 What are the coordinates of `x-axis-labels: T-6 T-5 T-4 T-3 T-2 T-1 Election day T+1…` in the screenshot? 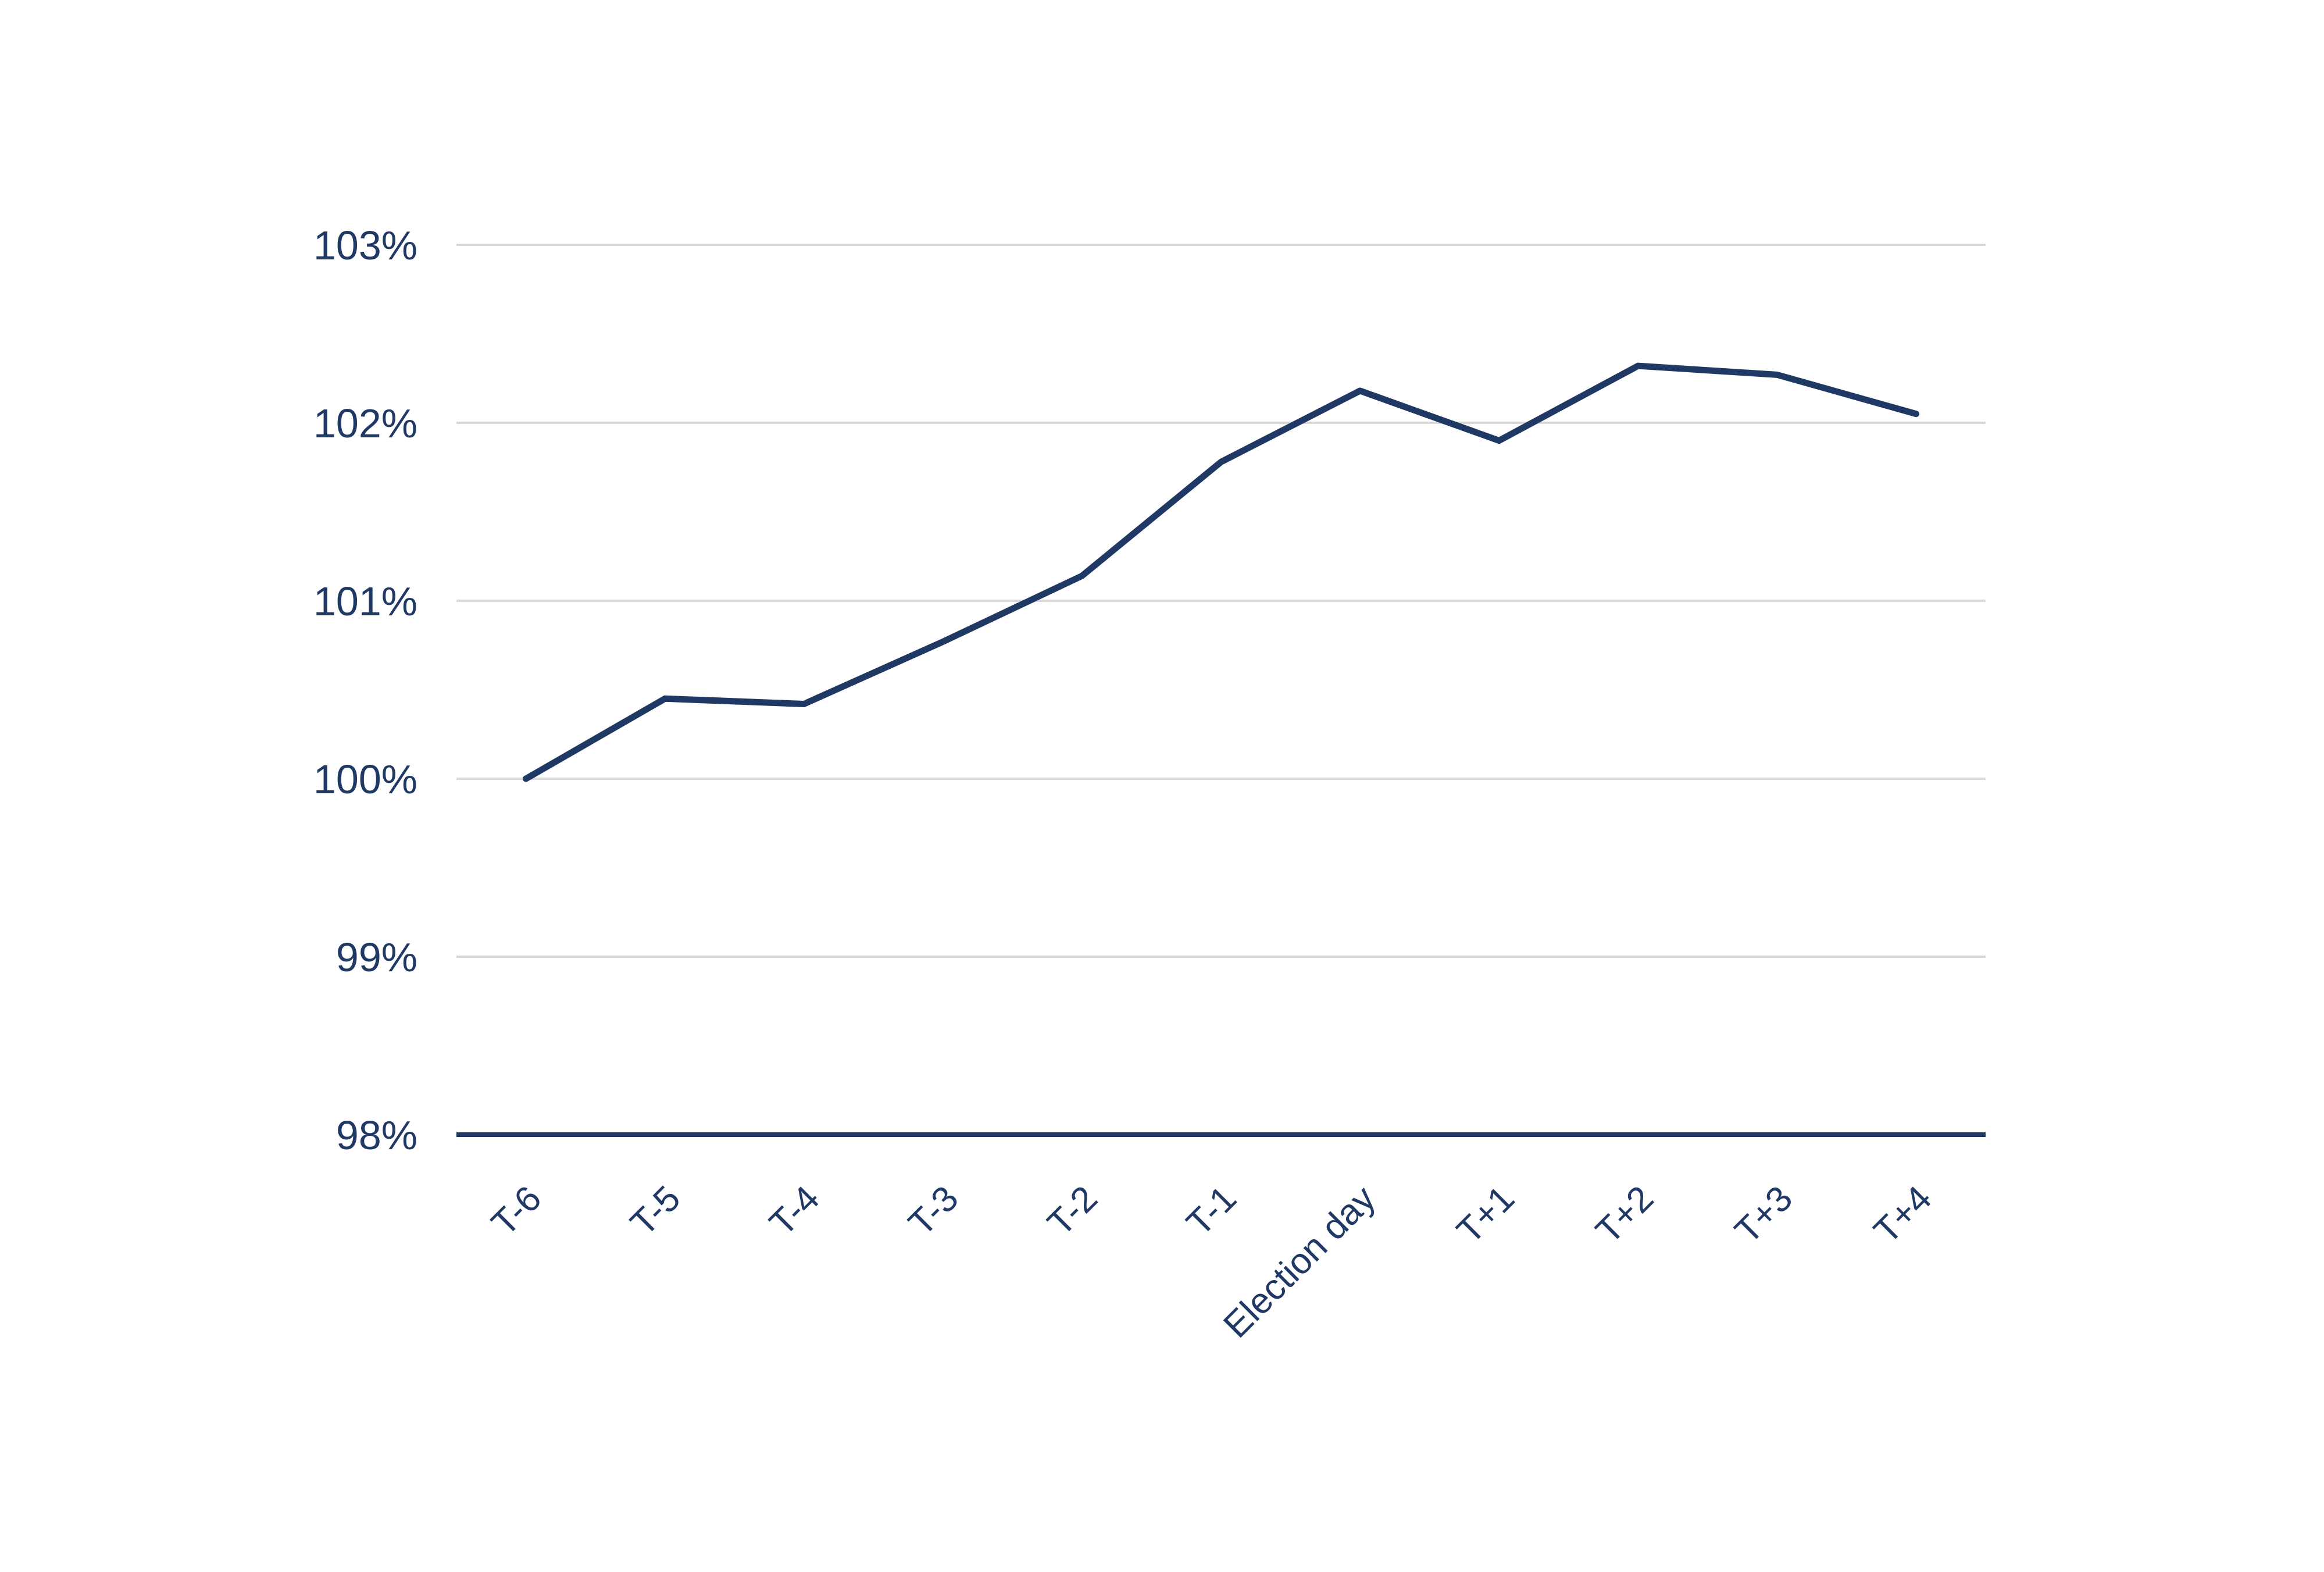 It's located at (1211, 1262).